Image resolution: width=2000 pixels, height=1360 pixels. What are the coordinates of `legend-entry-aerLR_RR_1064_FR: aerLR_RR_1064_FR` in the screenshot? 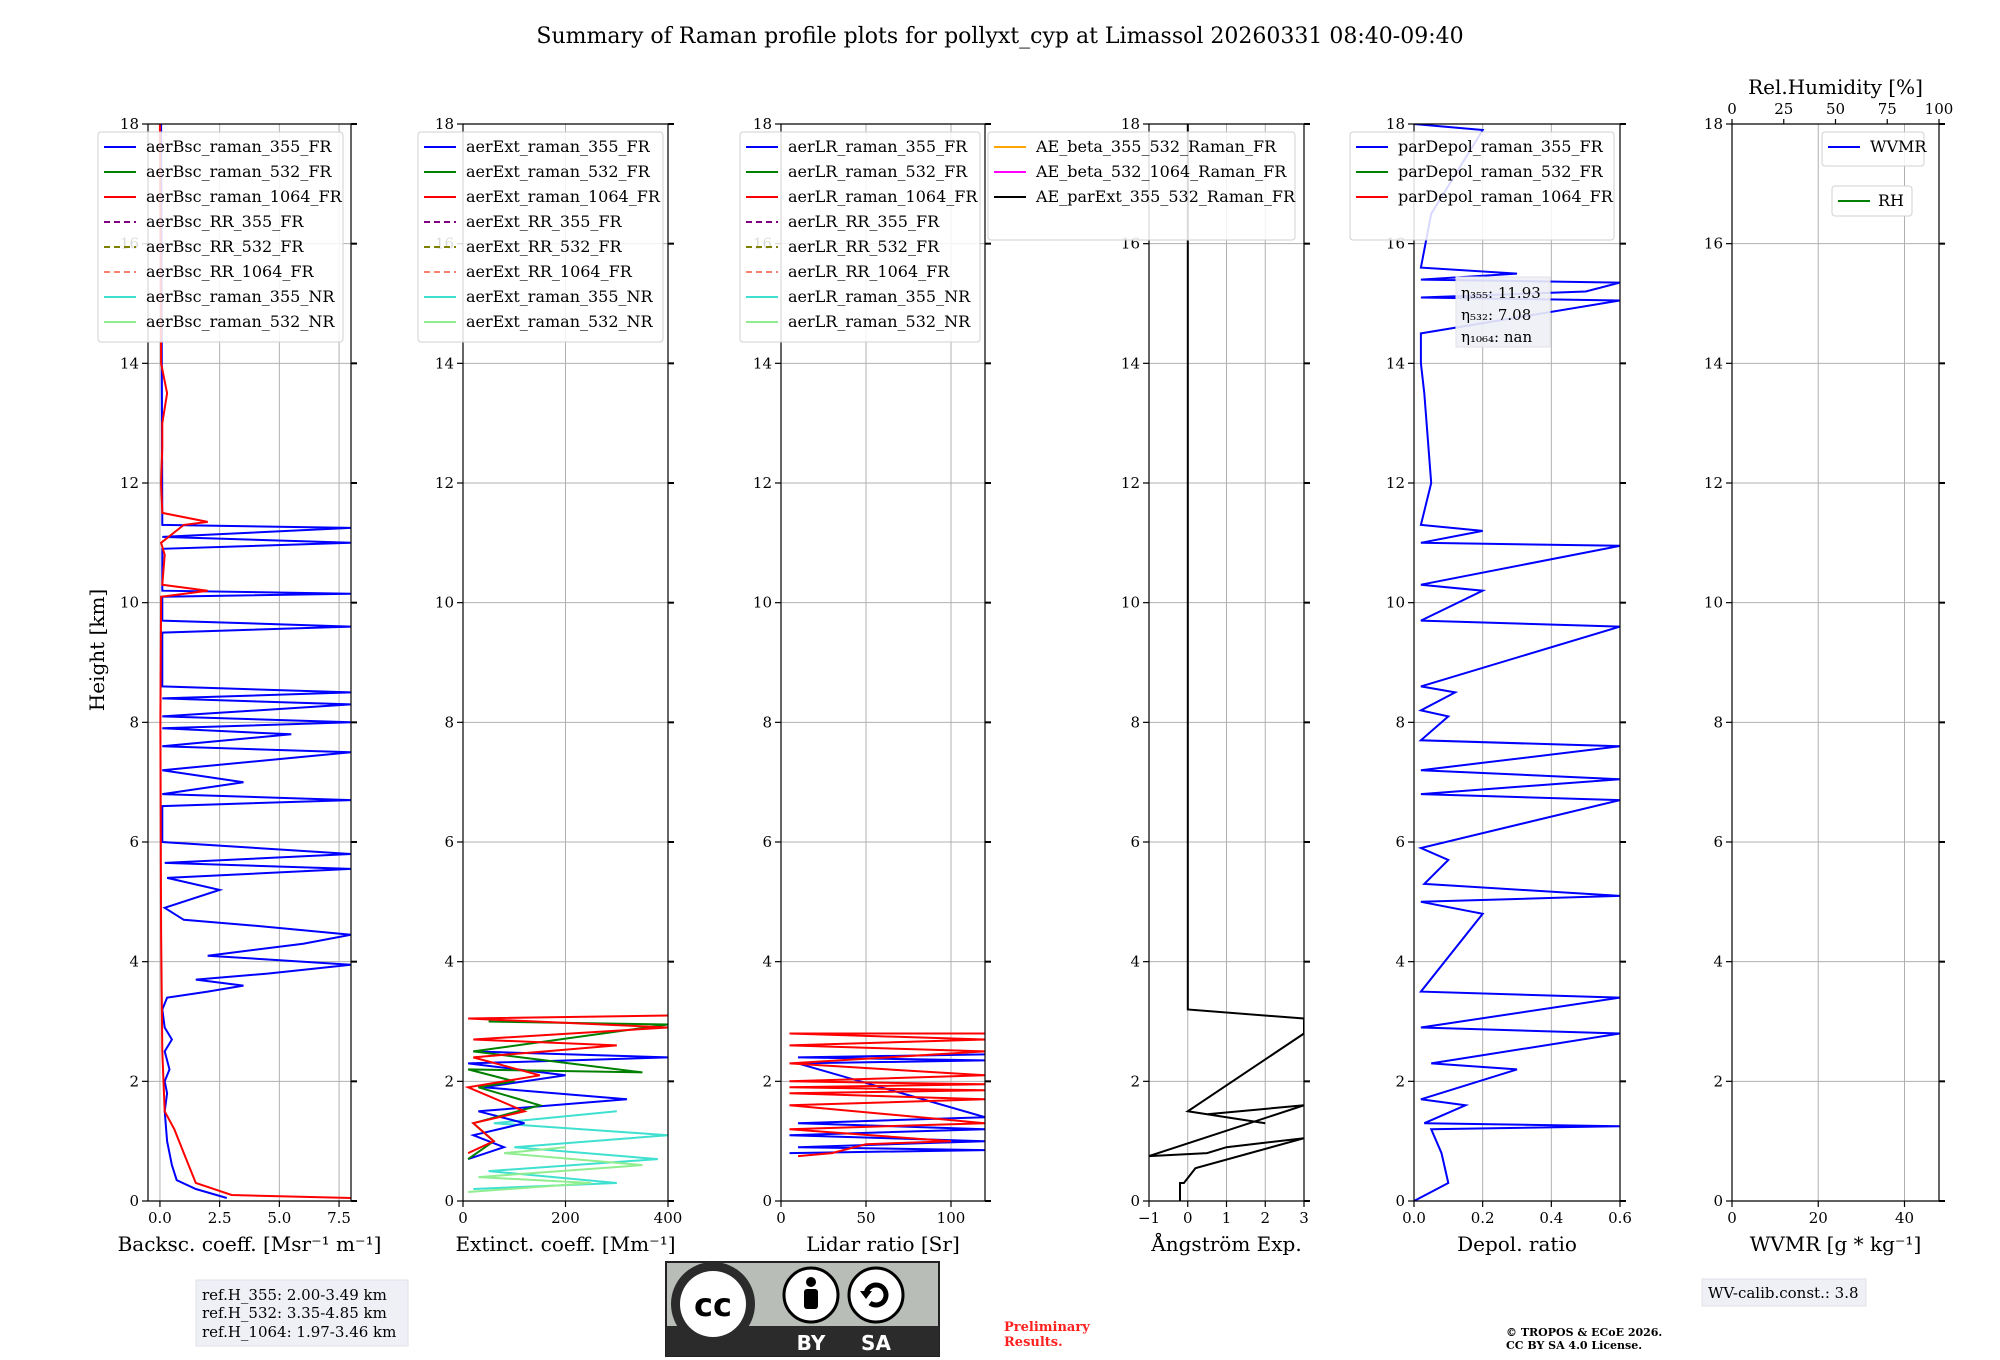 It's located at (869, 271).